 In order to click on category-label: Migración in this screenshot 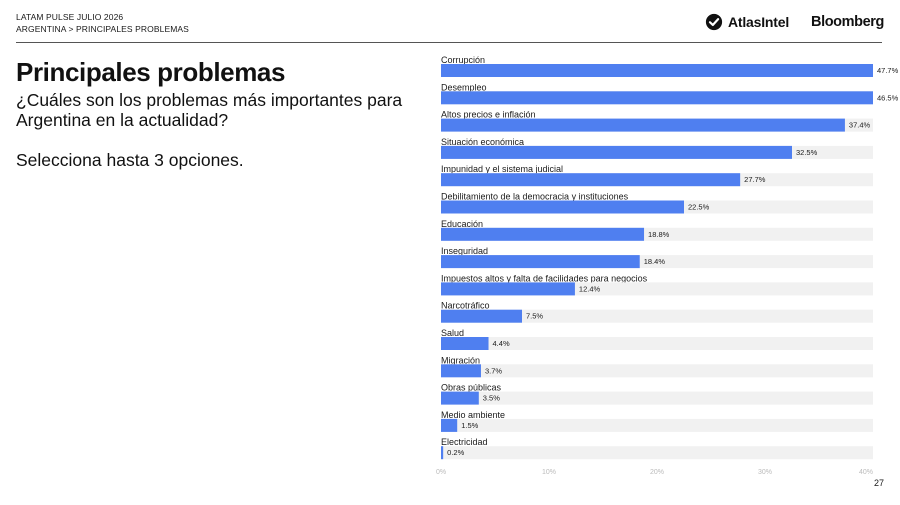, I will do `click(460, 360)`.